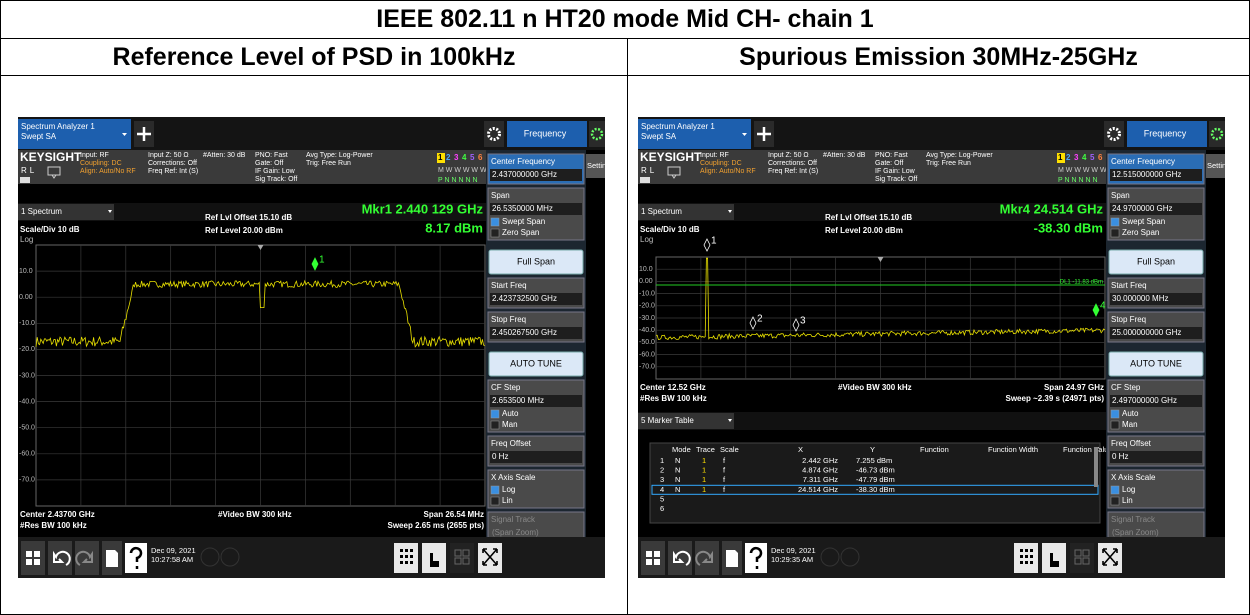  I want to click on status-text: #Atten: 30 dB, so click(844, 155).